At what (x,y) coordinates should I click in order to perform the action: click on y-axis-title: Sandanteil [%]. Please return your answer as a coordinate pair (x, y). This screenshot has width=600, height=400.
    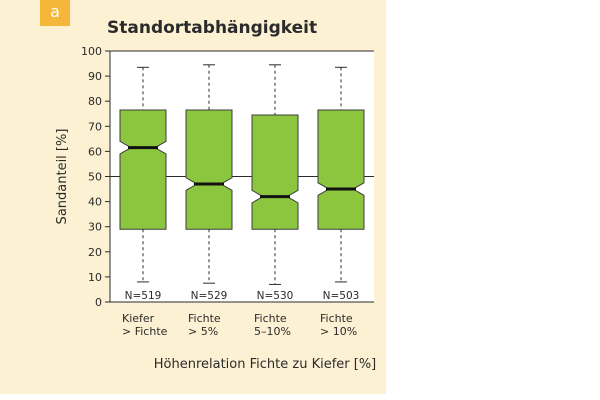
    Looking at the image, I should click on (62, 177).